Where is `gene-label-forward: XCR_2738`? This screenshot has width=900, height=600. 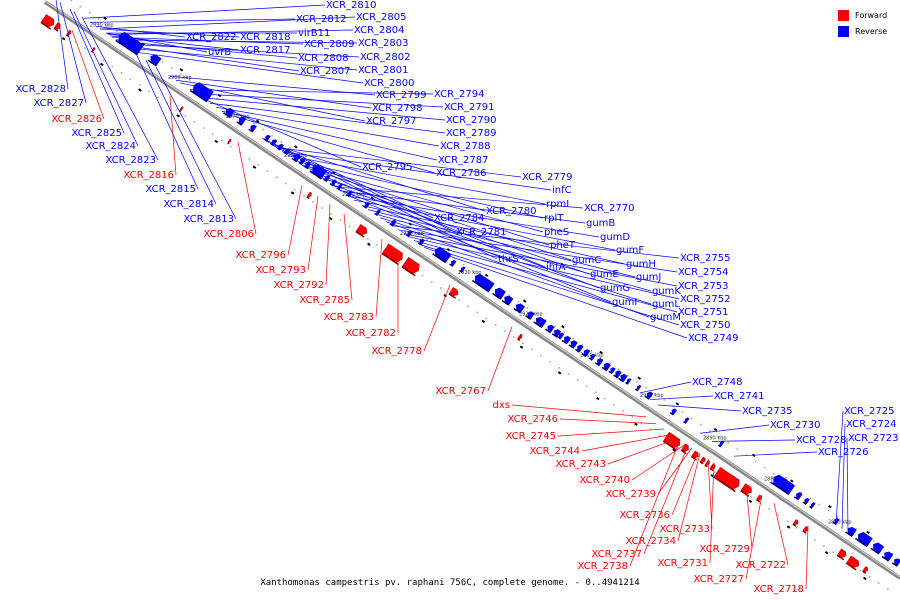 gene-label-forward: XCR_2738 is located at coordinates (602, 566).